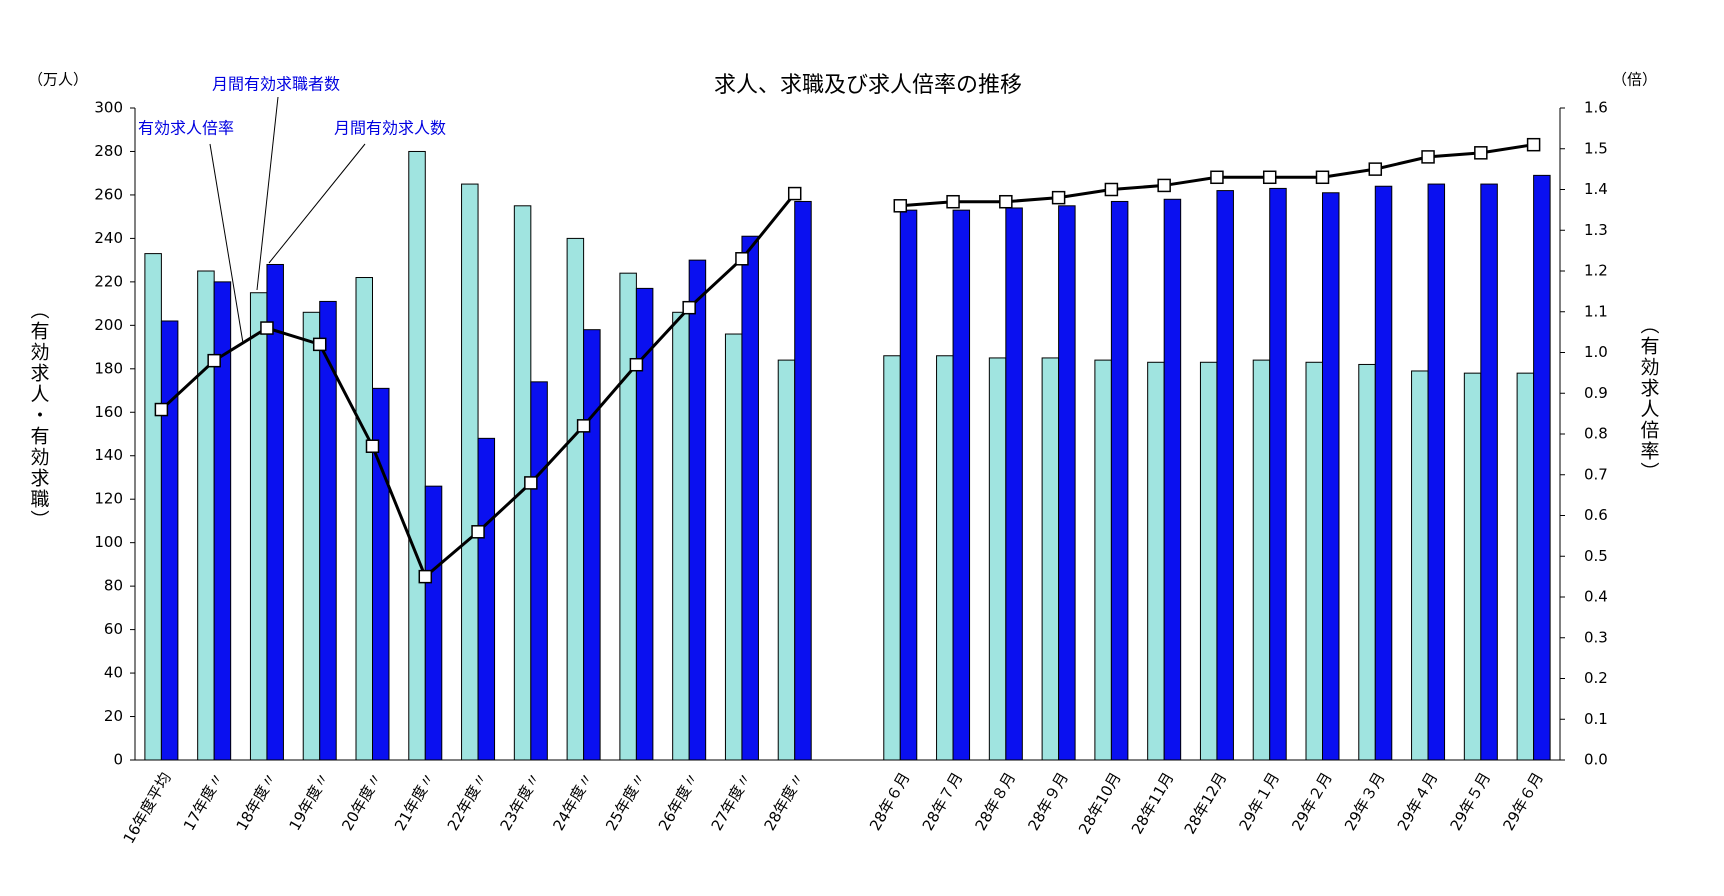 The height and width of the screenshot is (896, 1724). I want to click on y-tick-label: 160, so click(108, 412).